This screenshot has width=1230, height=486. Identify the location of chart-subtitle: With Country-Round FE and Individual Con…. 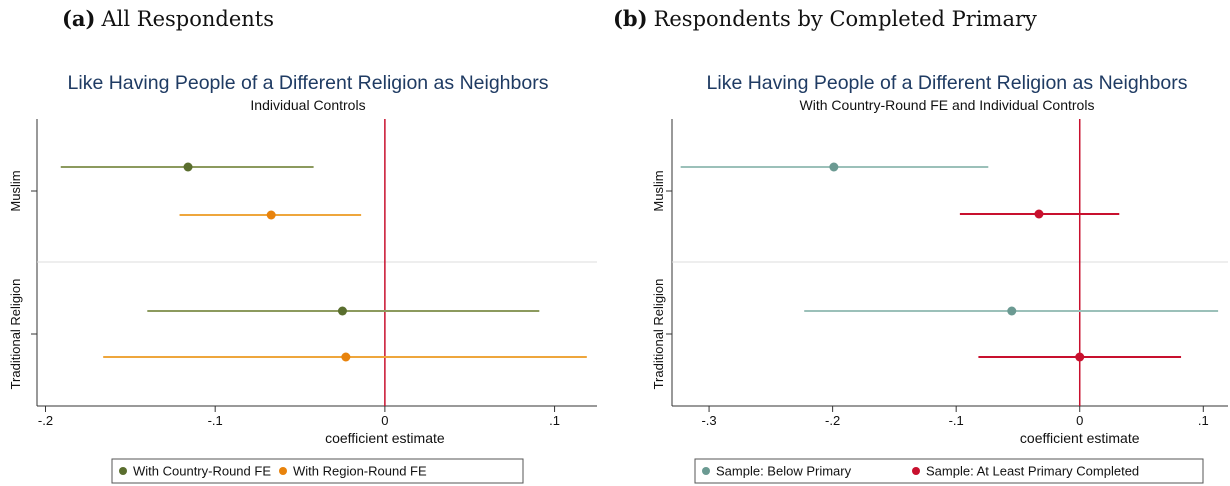
(947, 105).